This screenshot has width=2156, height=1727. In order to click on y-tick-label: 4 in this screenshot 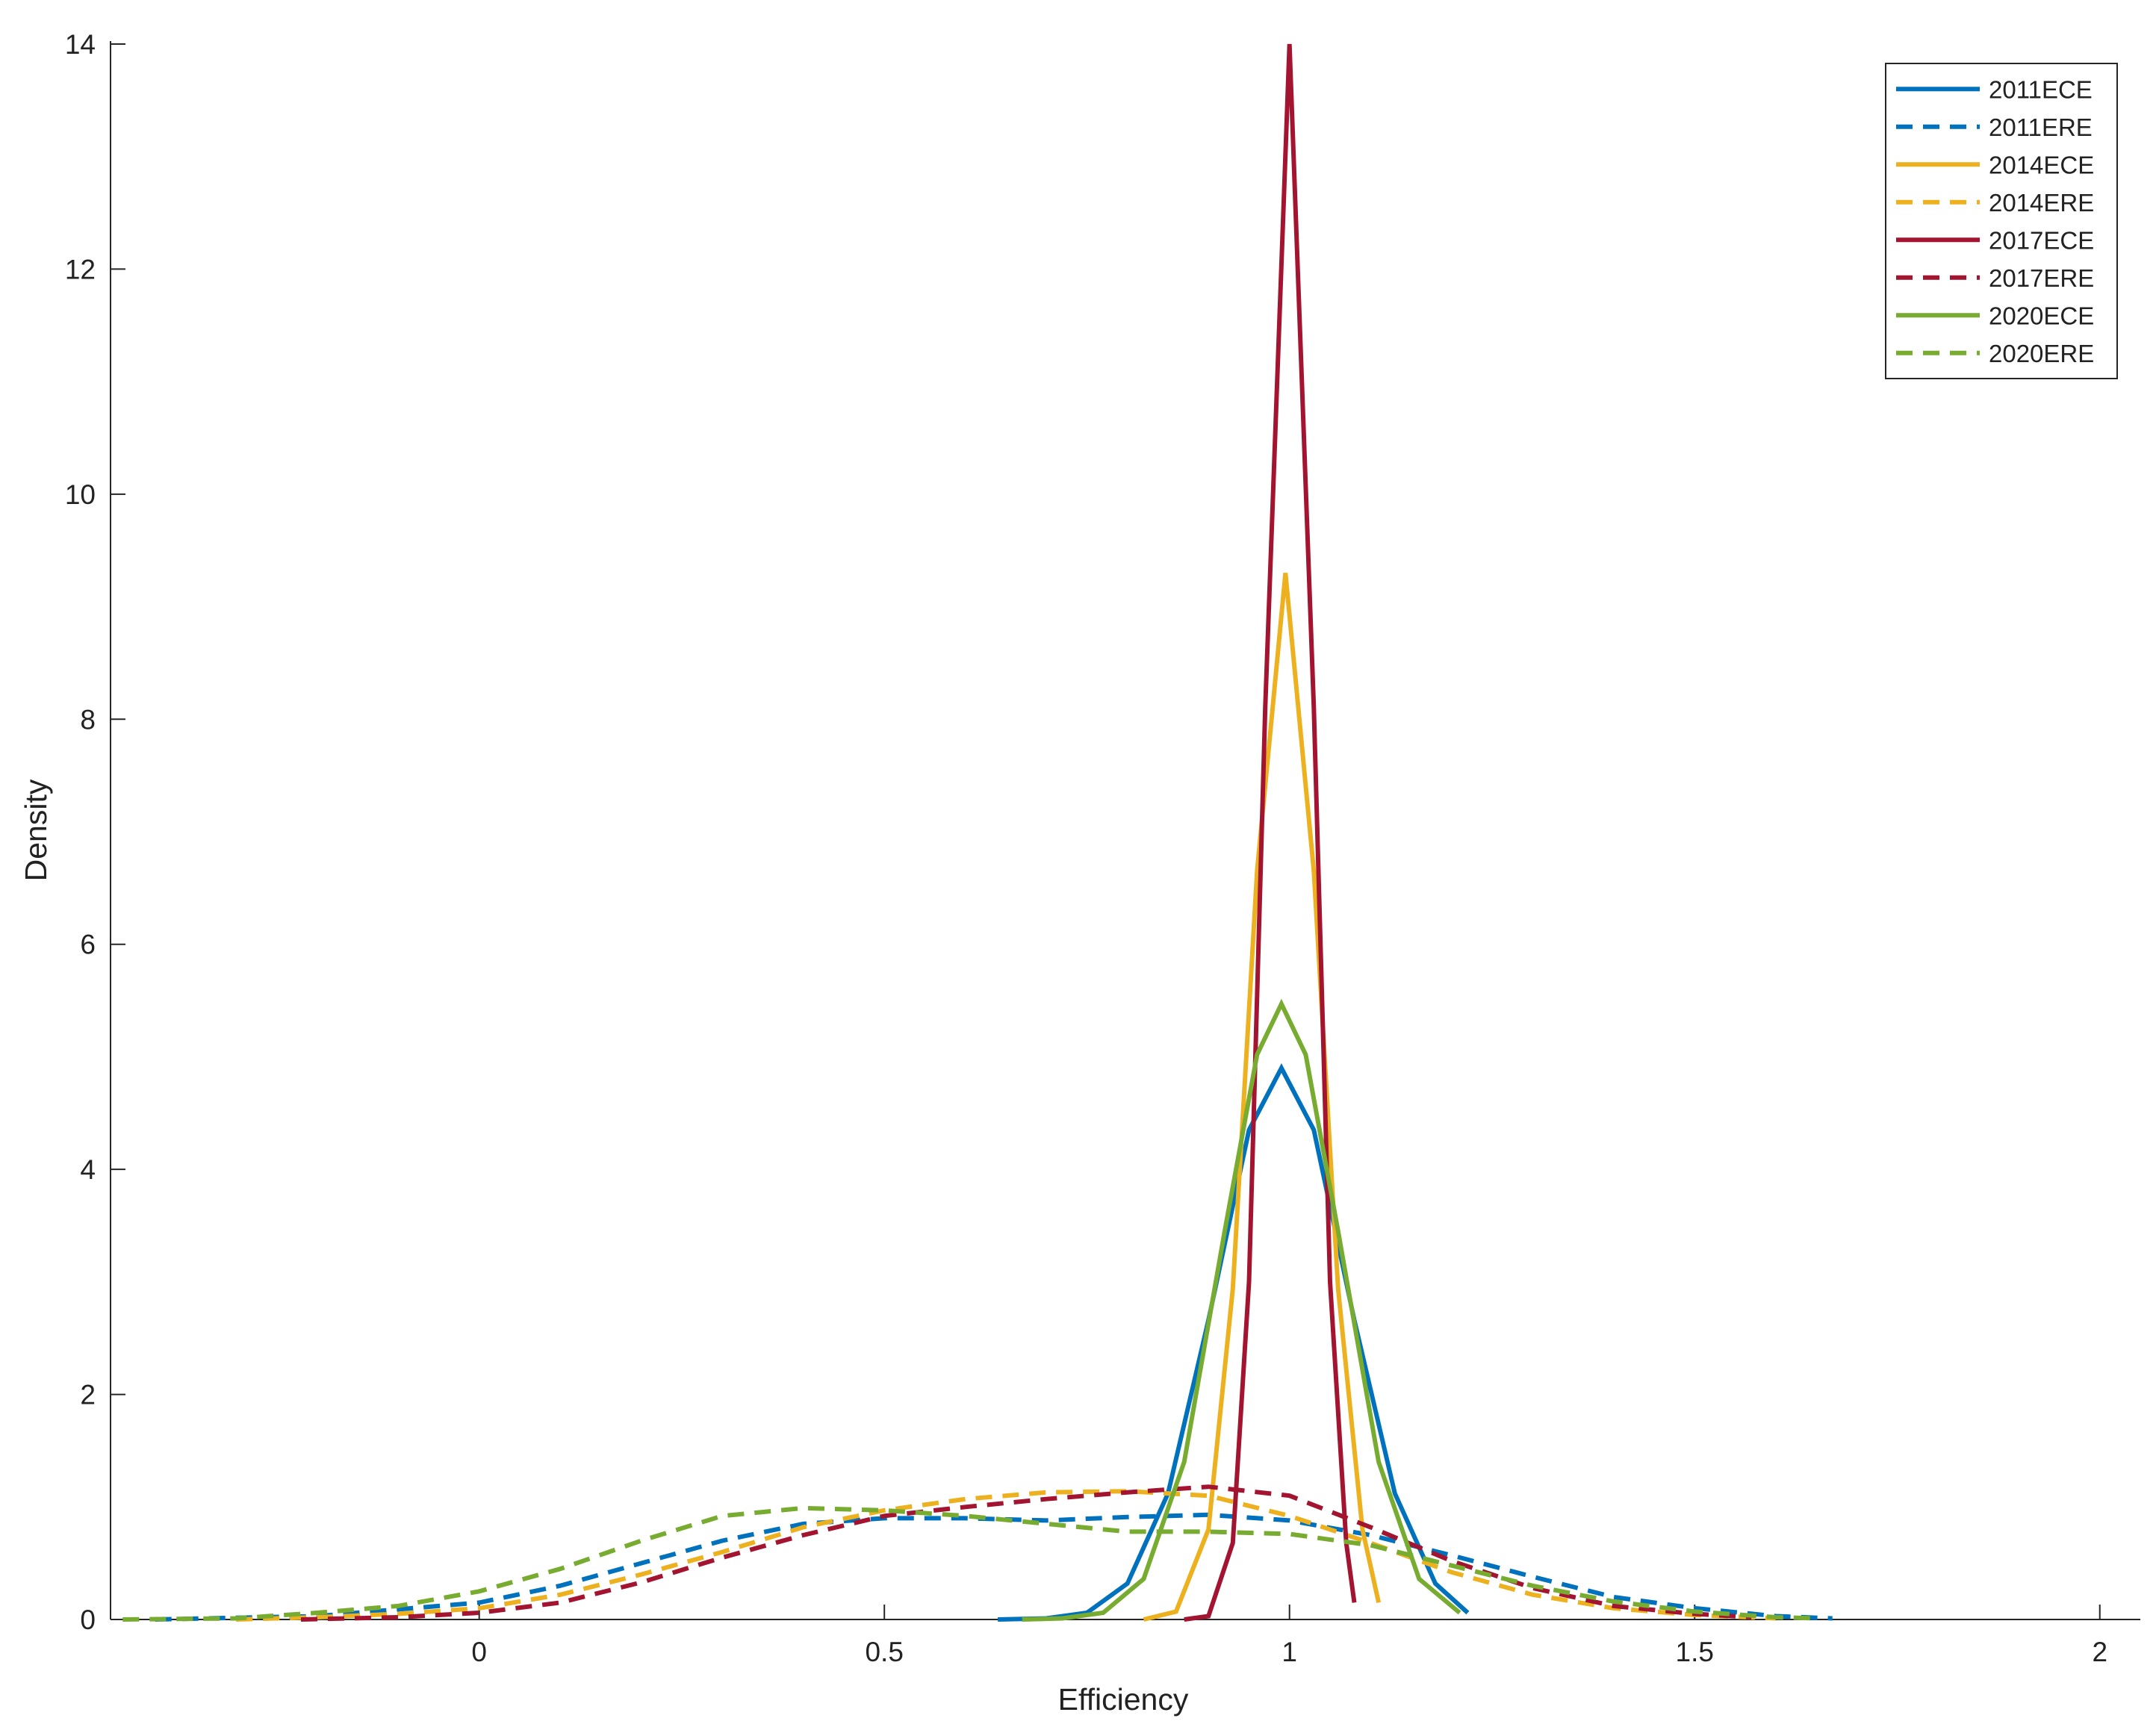, I will do `click(88, 1170)`.